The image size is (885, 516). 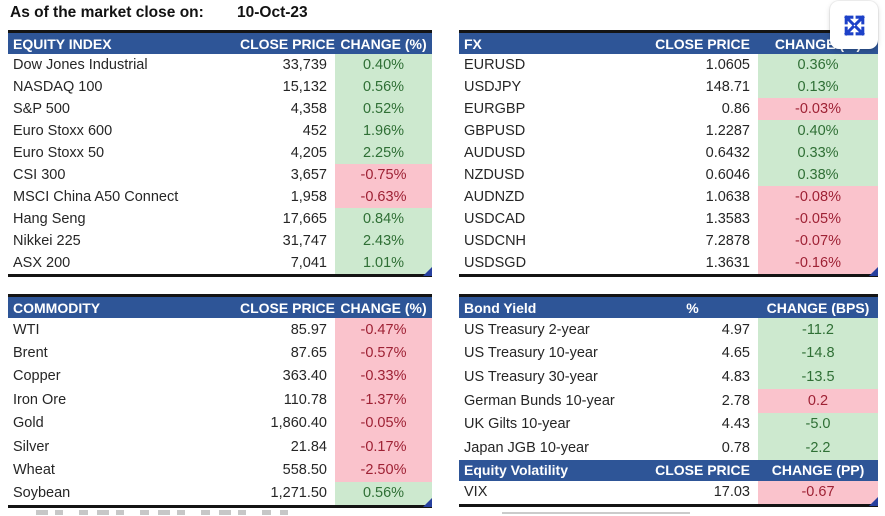 I want to click on change-value-cell: -0.75%, so click(x=383, y=175).